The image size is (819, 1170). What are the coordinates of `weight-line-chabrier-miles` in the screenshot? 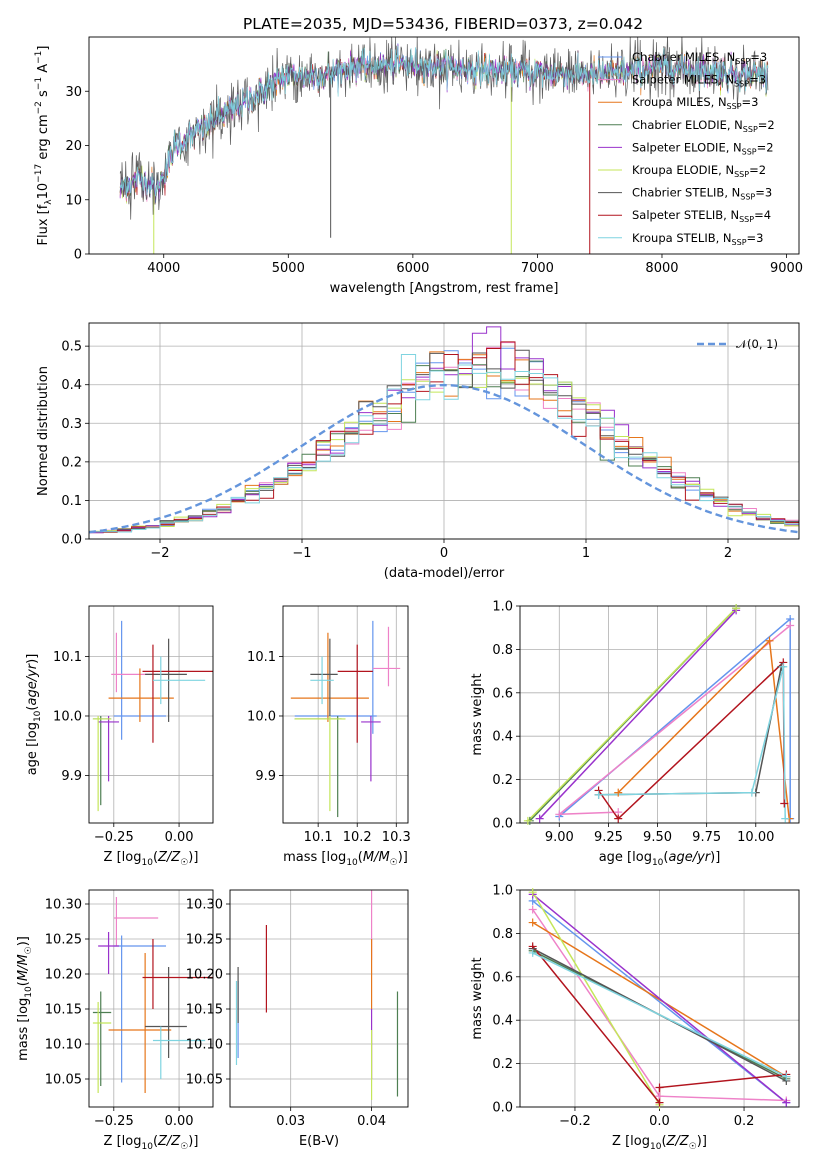 It's located at (659, 1002).